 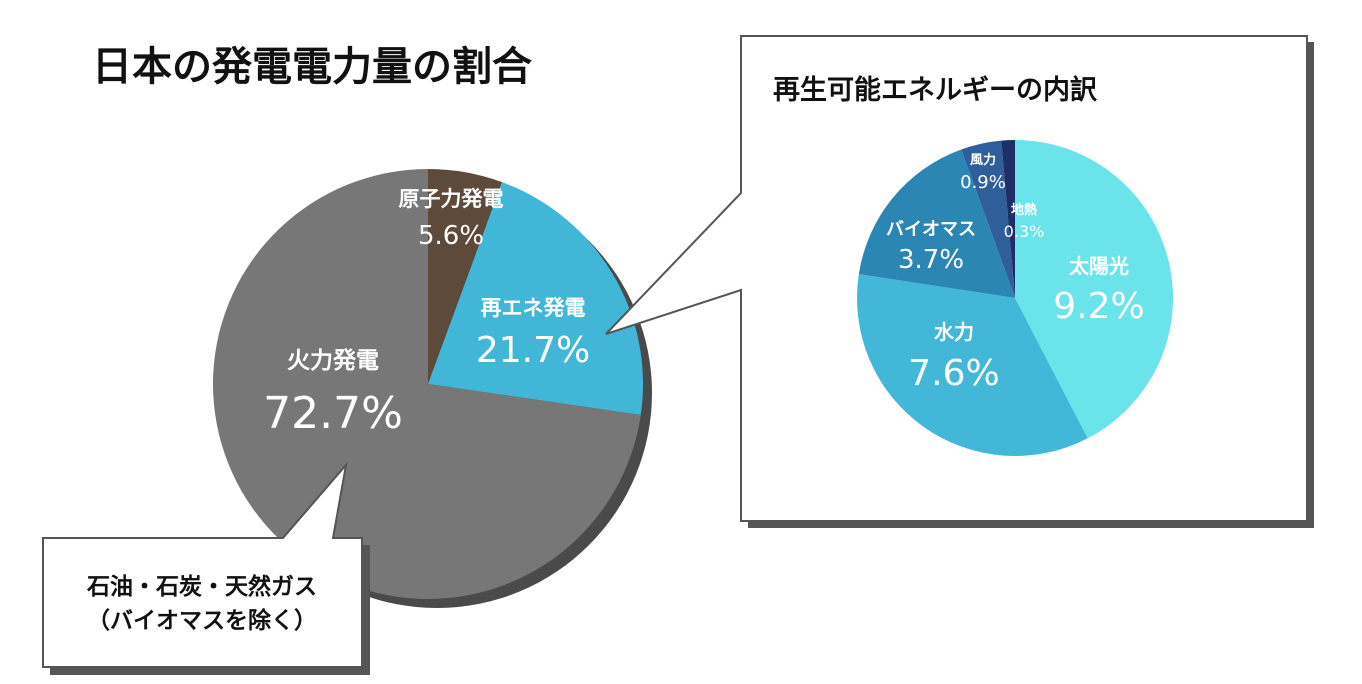 I want to click on breakdown-slice-label-1: 水力, so click(x=954, y=332).